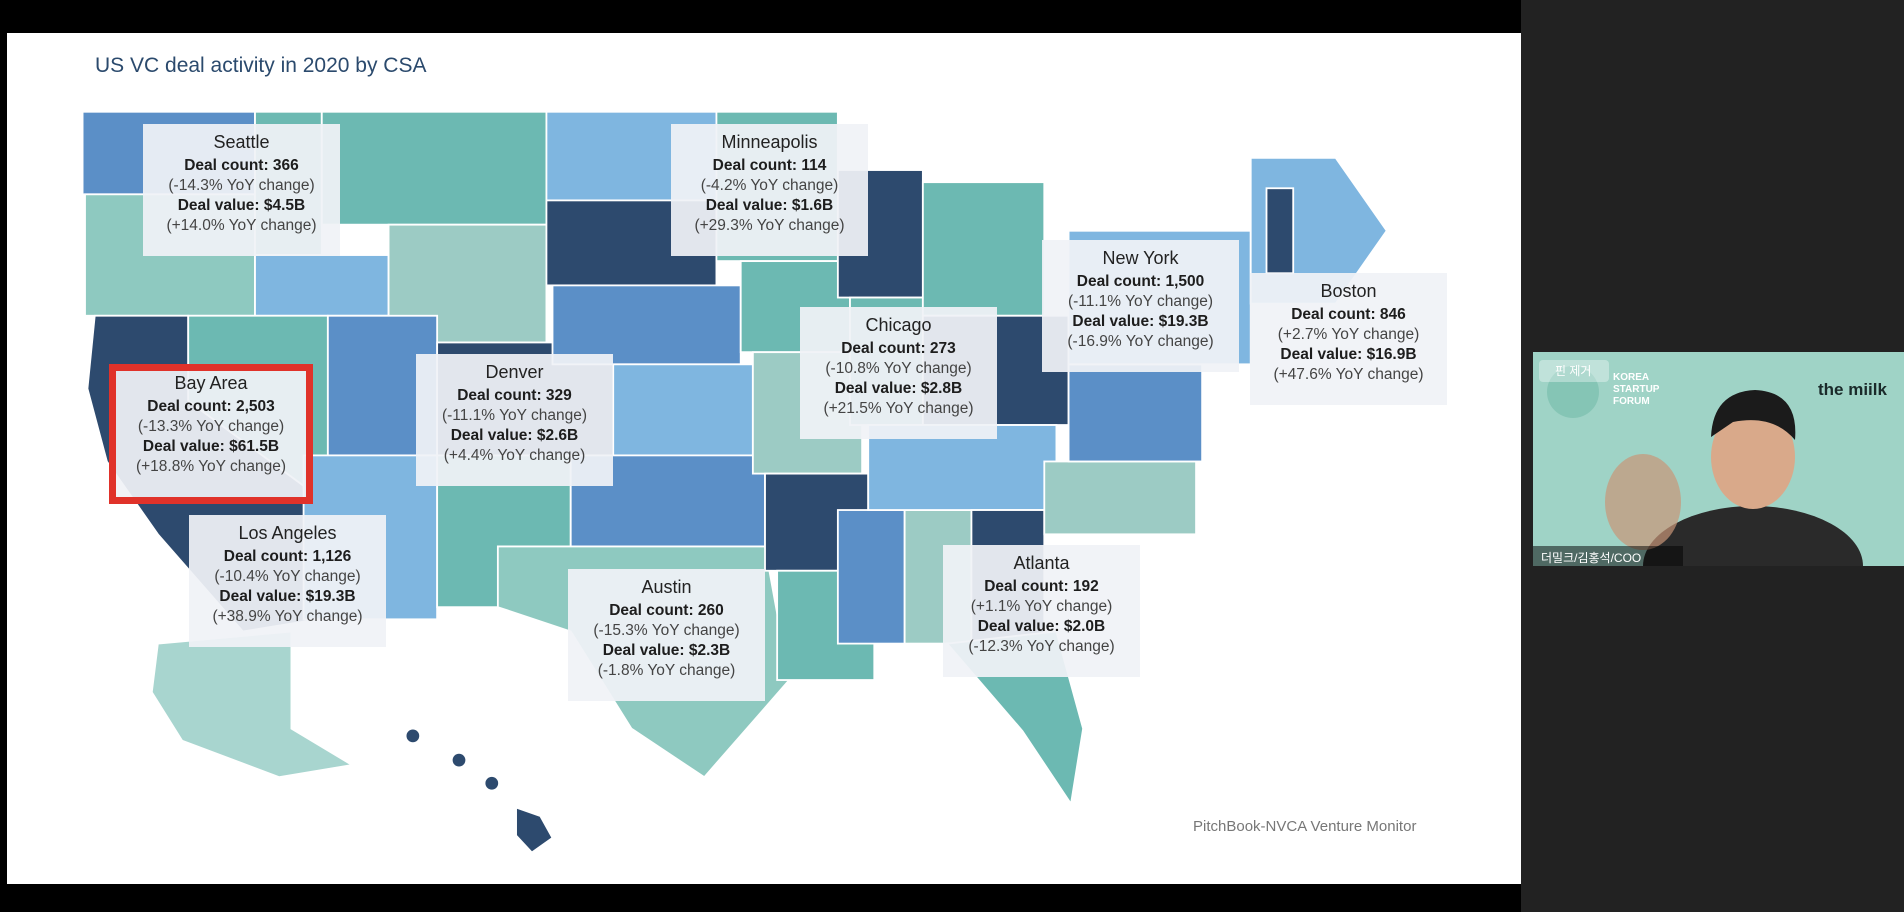  What do you see at coordinates (1348, 291) in the screenshot?
I see `city-name: Boston` at bounding box center [1348, 291].